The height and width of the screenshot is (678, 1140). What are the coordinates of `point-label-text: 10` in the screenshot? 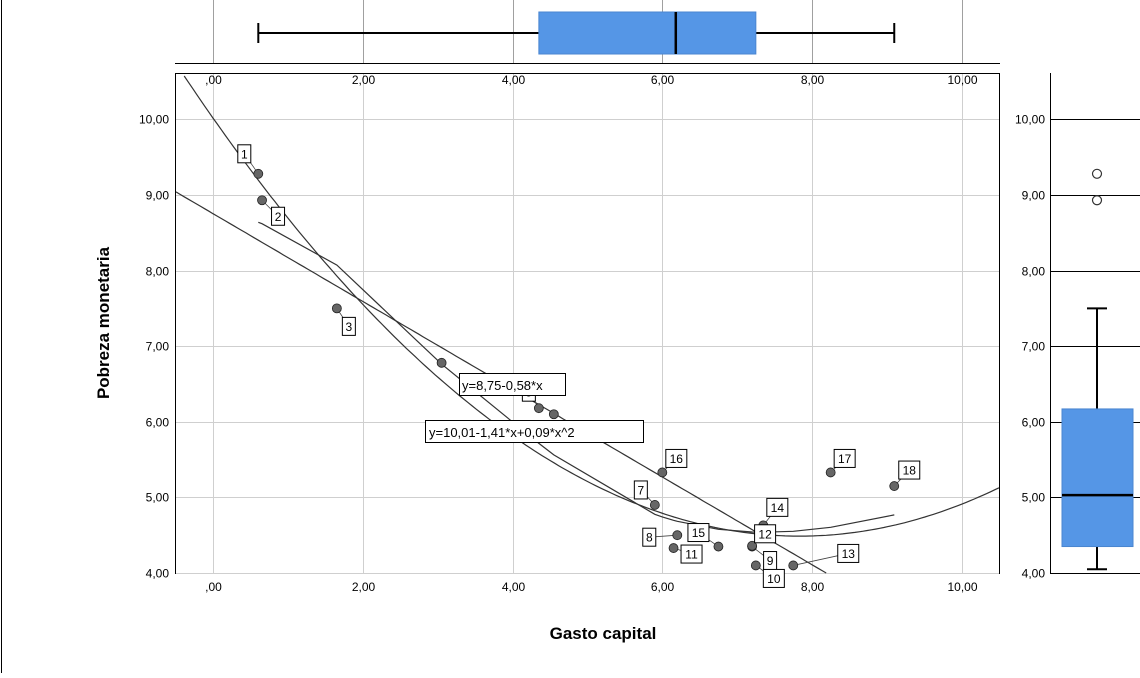 It's located at (774, 579).